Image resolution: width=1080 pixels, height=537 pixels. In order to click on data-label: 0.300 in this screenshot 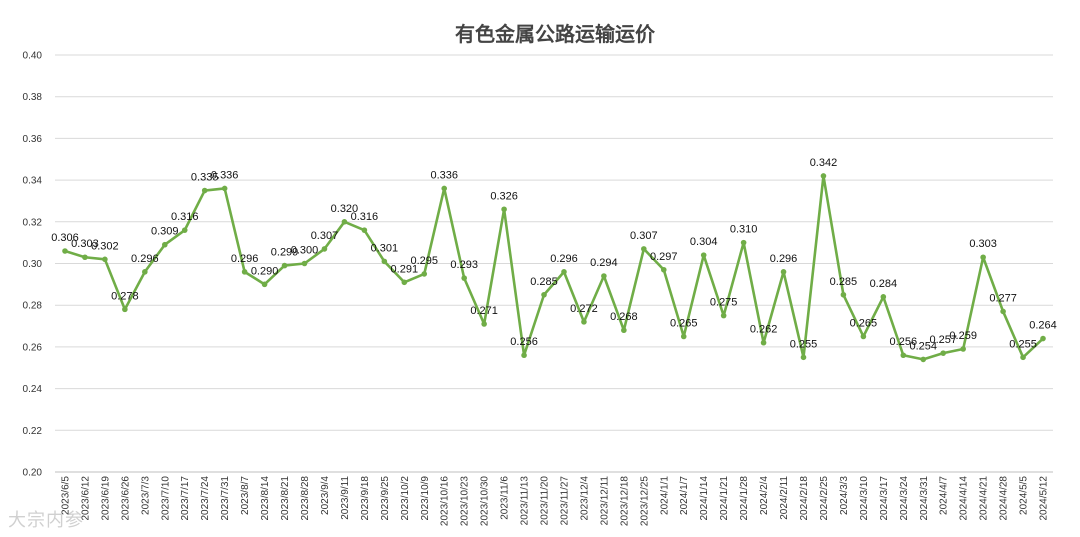, I will do `click(305, 251)`.